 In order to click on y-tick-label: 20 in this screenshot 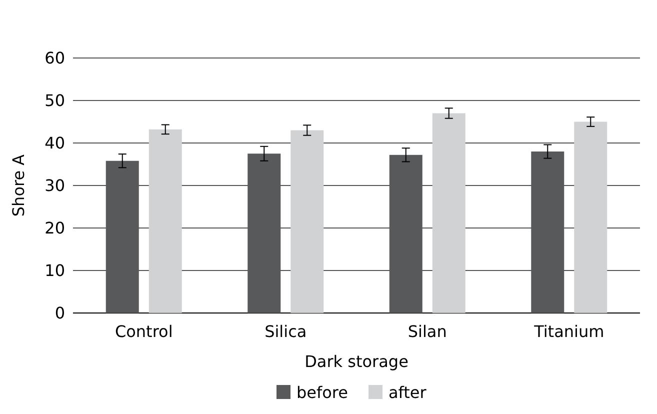, I will do `click(54, 228)`.